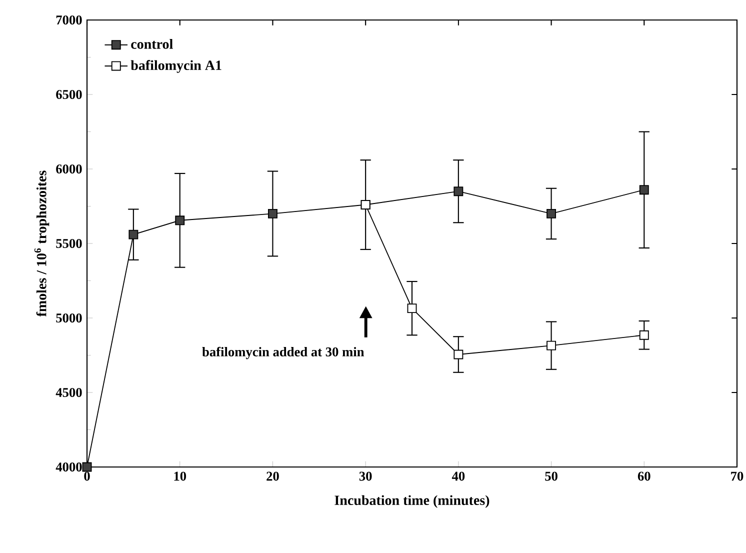 The height and width of the screenshot is (553, 746). Describe the element at coordinates (69, 20) in the screenshot. I see `y-tick-label: 7000` at that location.